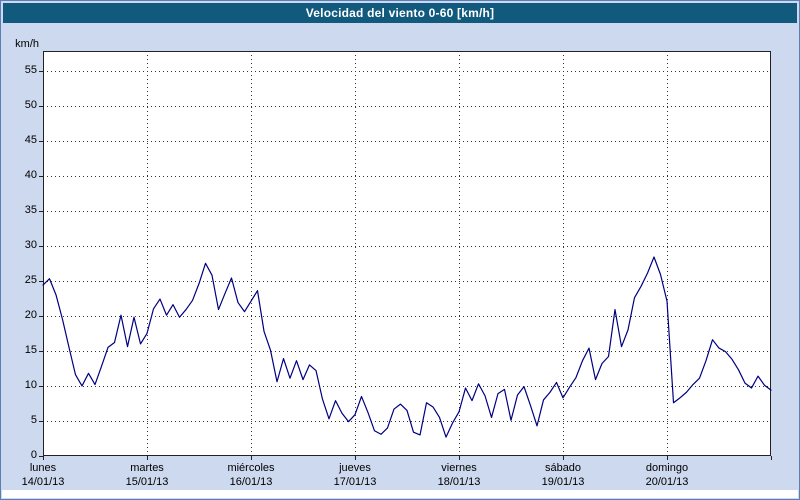  What do you see at coordinates (30, 384) in the screenshot?
I see `y-tick-label: 10` at bounding box center [30, 384].